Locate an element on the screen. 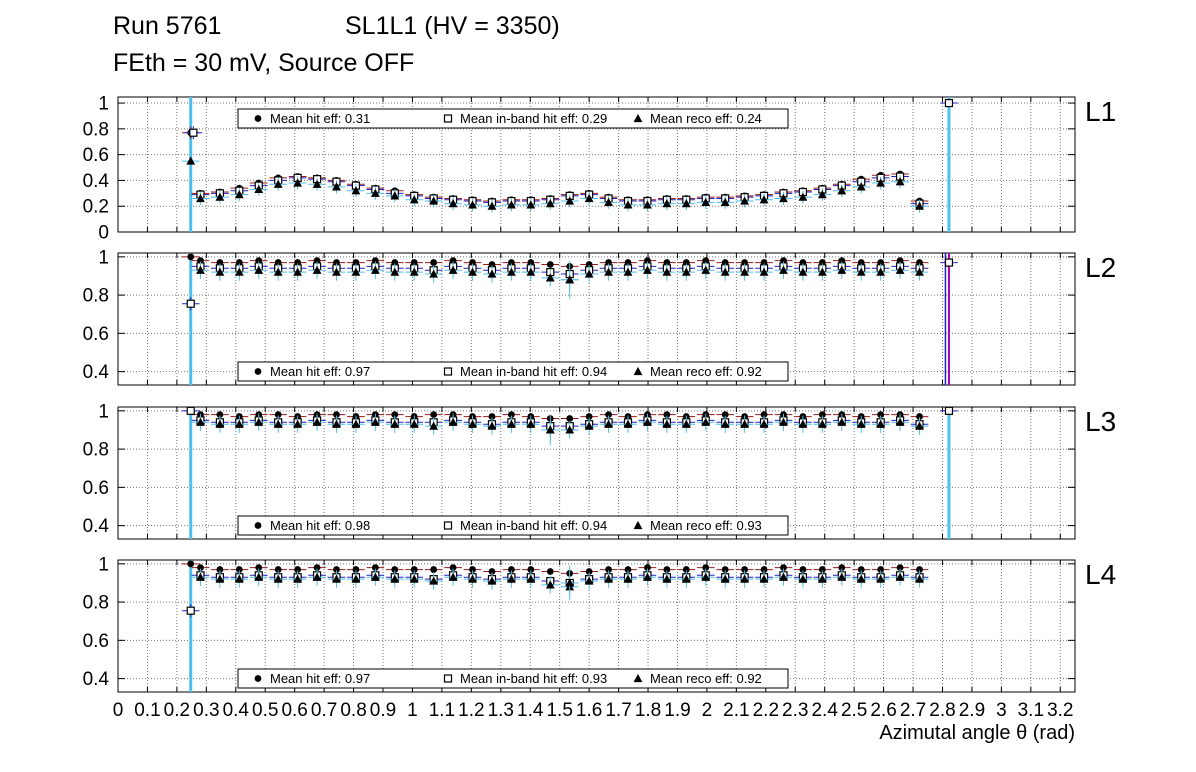  legend-entry: Mean reco eff: 0.93 is located at coordinates (706, 525).